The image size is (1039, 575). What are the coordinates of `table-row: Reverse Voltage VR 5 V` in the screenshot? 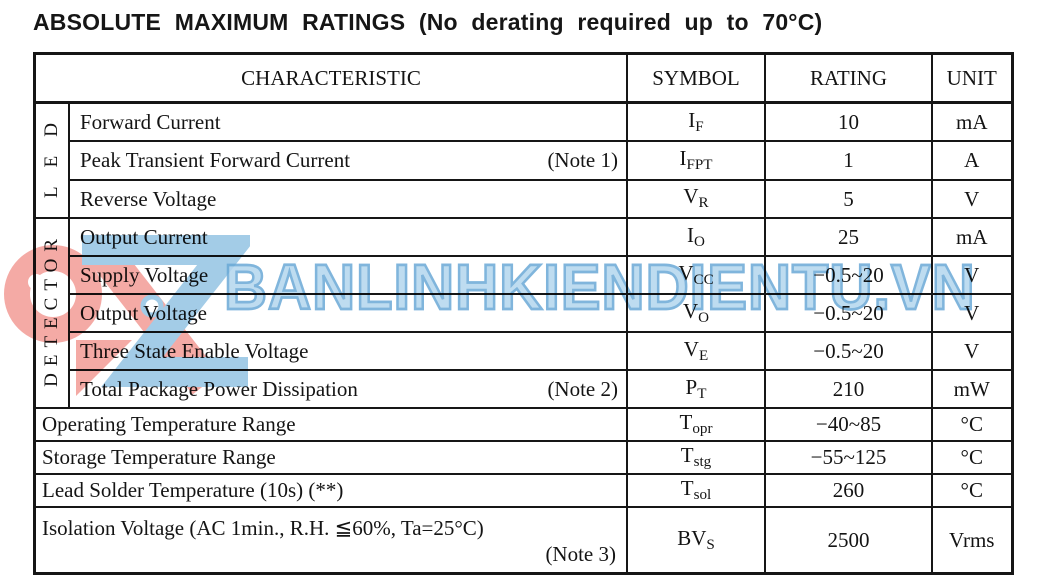 It's located at (524, 198).